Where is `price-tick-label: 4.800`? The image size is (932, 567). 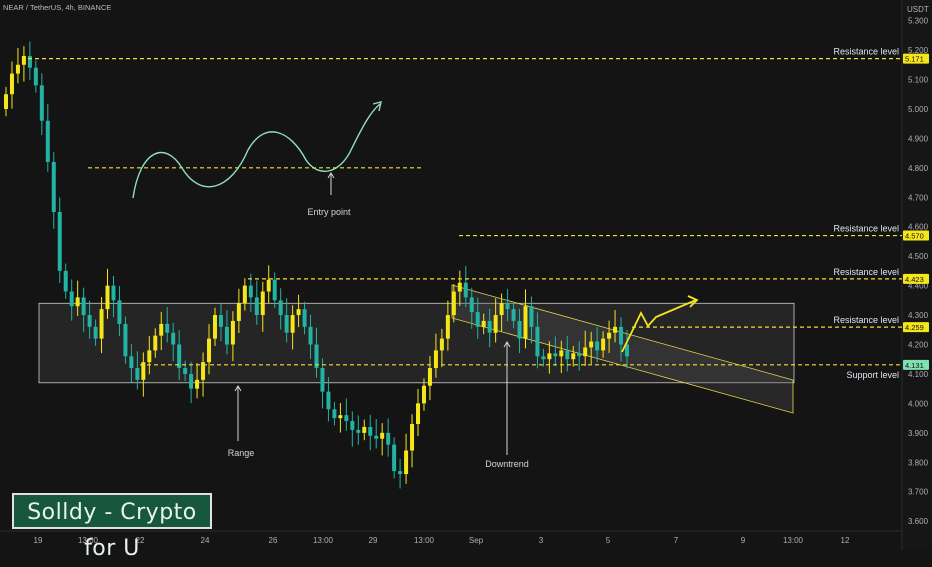 price-tick-label: 4.800 is located at coordinates (918, 168).